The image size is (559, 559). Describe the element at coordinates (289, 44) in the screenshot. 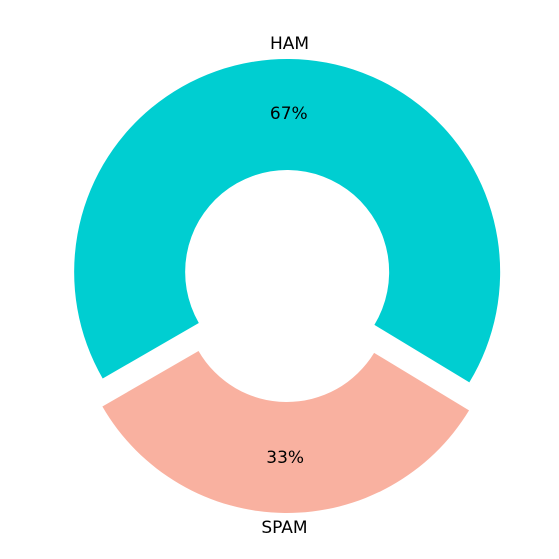

I see `slice-label-ham: HAM` at that location.